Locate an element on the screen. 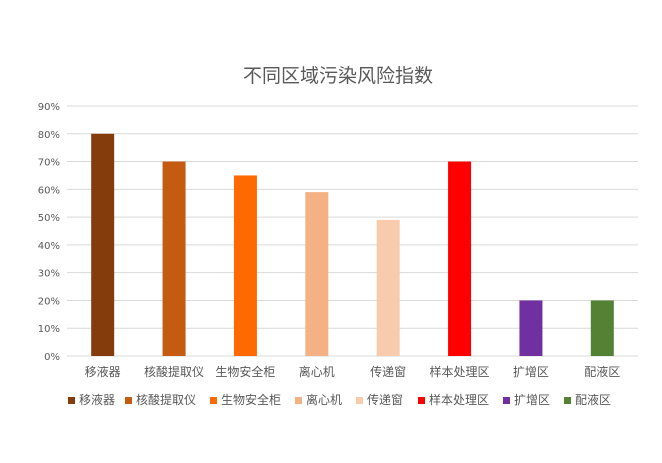  x-axis-categories: 移液器 核酸提取仪 生物安全柜 离心机 传递窗 样本处理区 扩增区 配液区 is located at coordinates (353, 371).